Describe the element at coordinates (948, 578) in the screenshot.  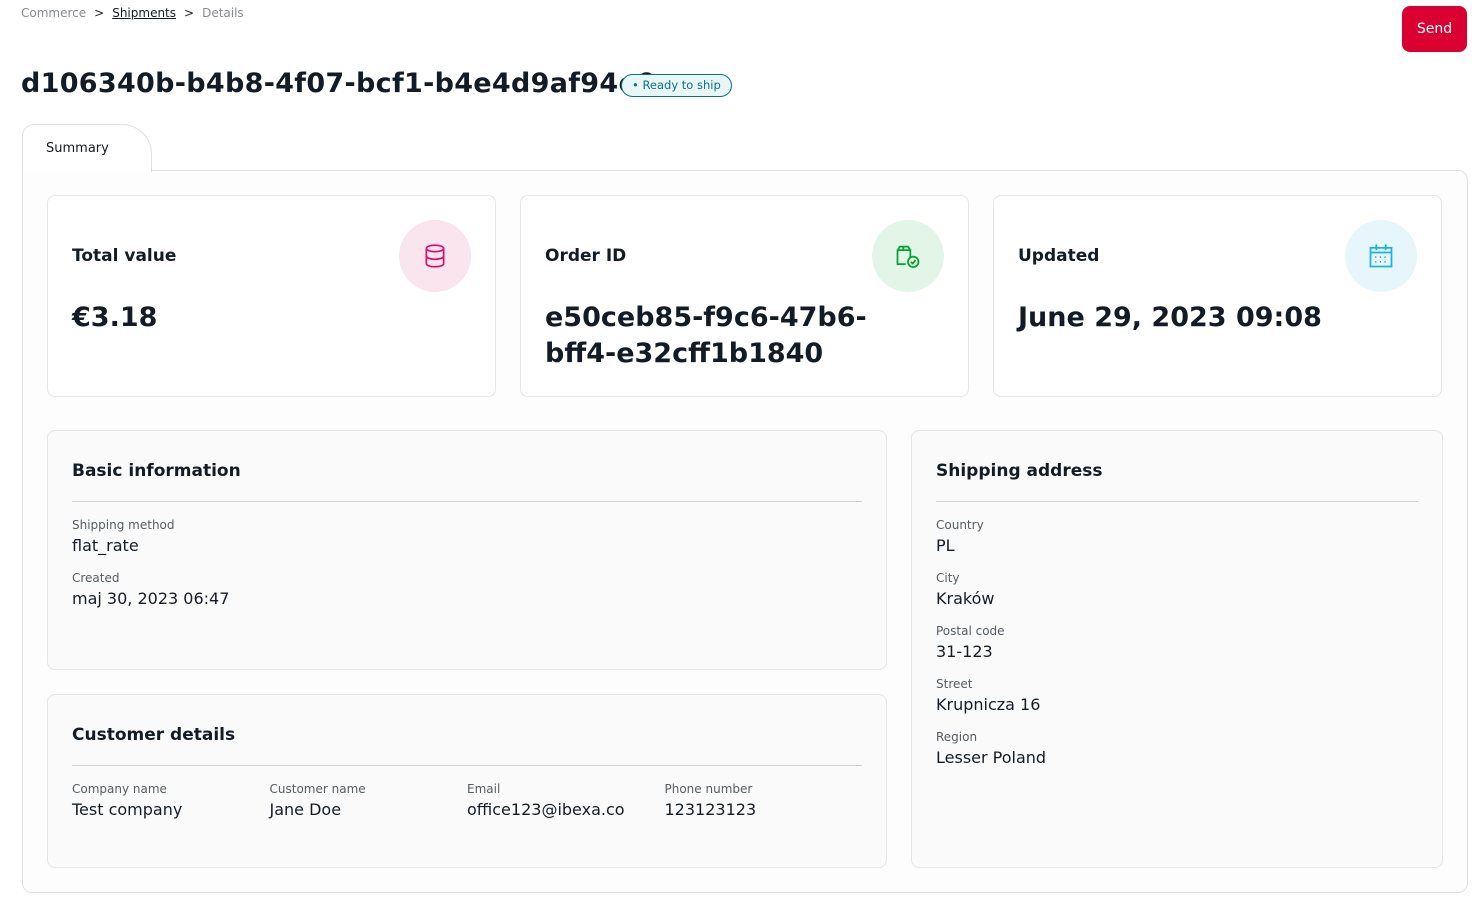
I see `field-label: City` at that location.